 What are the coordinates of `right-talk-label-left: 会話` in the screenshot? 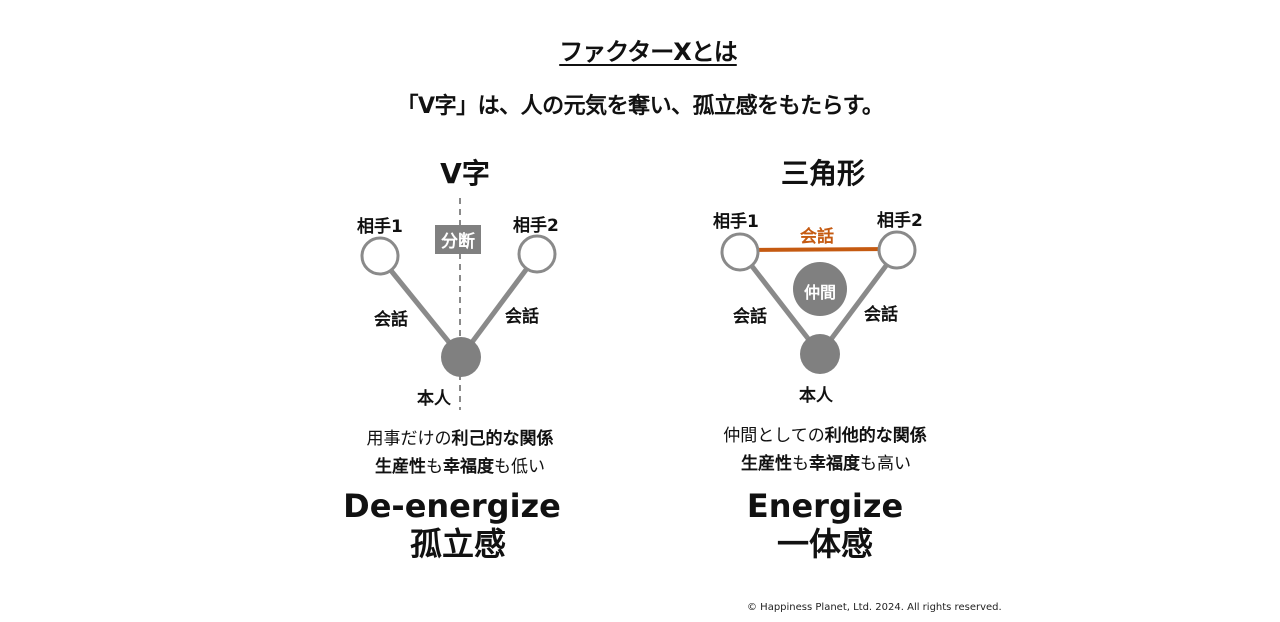 It's located at (750, 317).